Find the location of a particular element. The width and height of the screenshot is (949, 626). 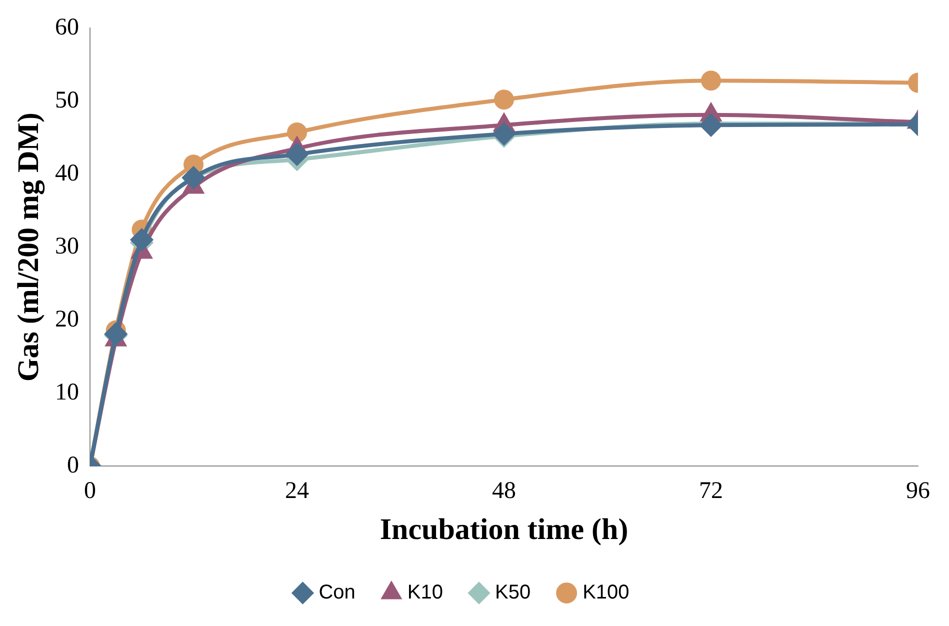

legend-label: K100 is located at coordinates (606, 593).